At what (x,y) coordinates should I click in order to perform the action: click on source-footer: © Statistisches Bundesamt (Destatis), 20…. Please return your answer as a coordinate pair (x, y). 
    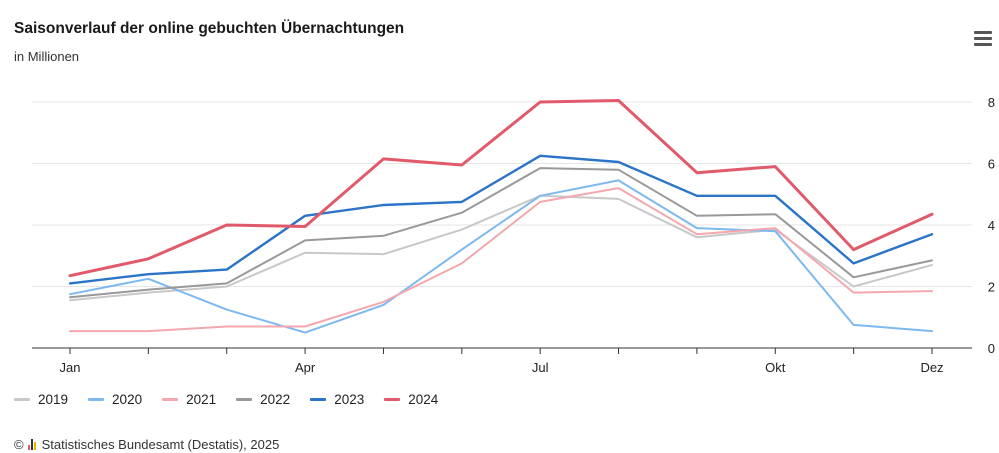
    Looking at the image, I should click on (146, 444).